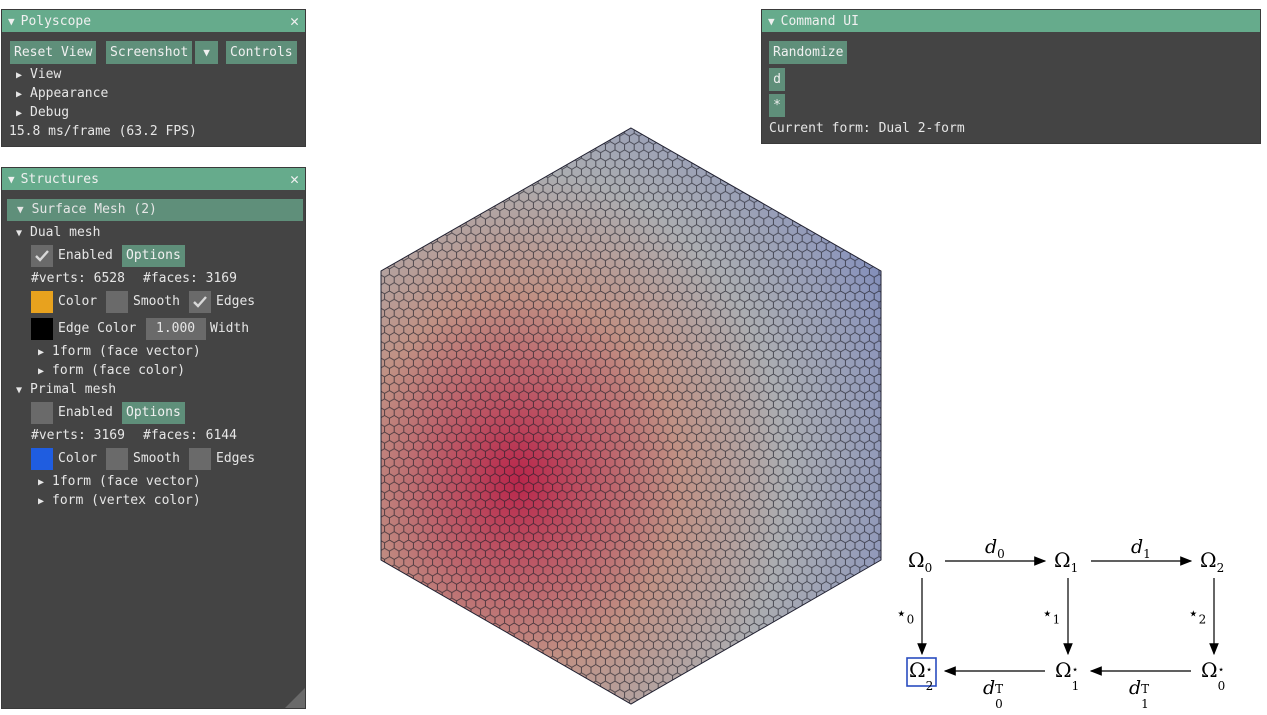 The width and height of the screenshot is (1267, 715). What do you see at coordinates (117, 459) in the screenshot?
I see `primal-smooth-checkbox` at bounding box center [117, 459].